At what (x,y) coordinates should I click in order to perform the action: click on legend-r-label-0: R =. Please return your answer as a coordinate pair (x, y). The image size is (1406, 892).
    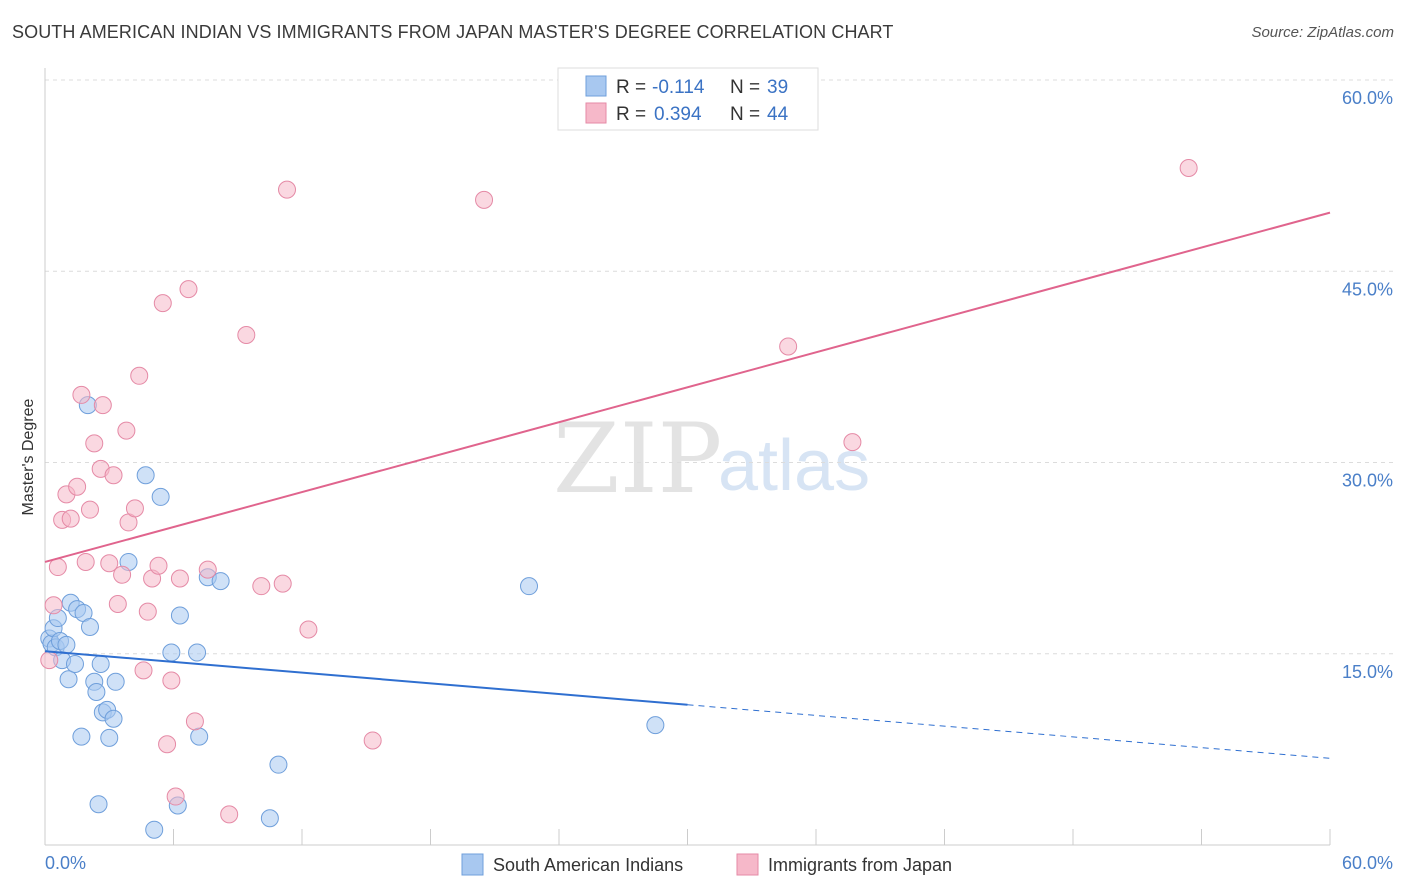
    Looking at the image, I should click on (631, 87).